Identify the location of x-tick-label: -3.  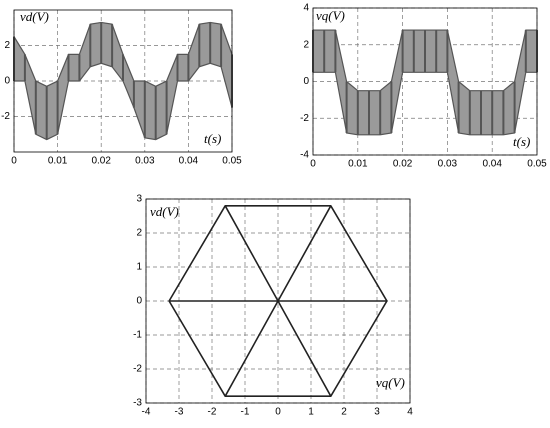
(179, 412).